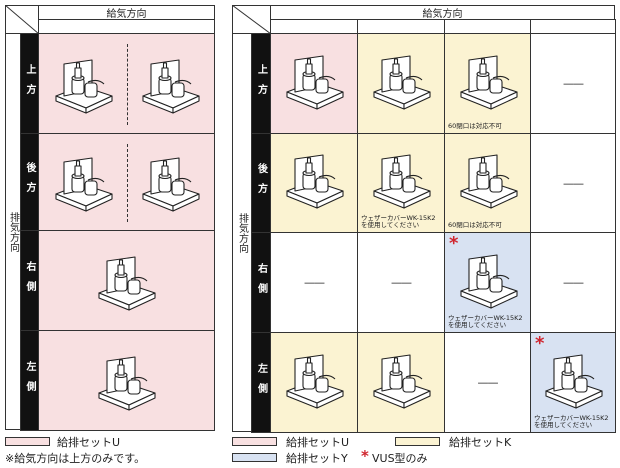  What do you see at coordinates (365, 455) in the screenshot?
I see `legend-asterisk: *` at bounding box center [365, 455].